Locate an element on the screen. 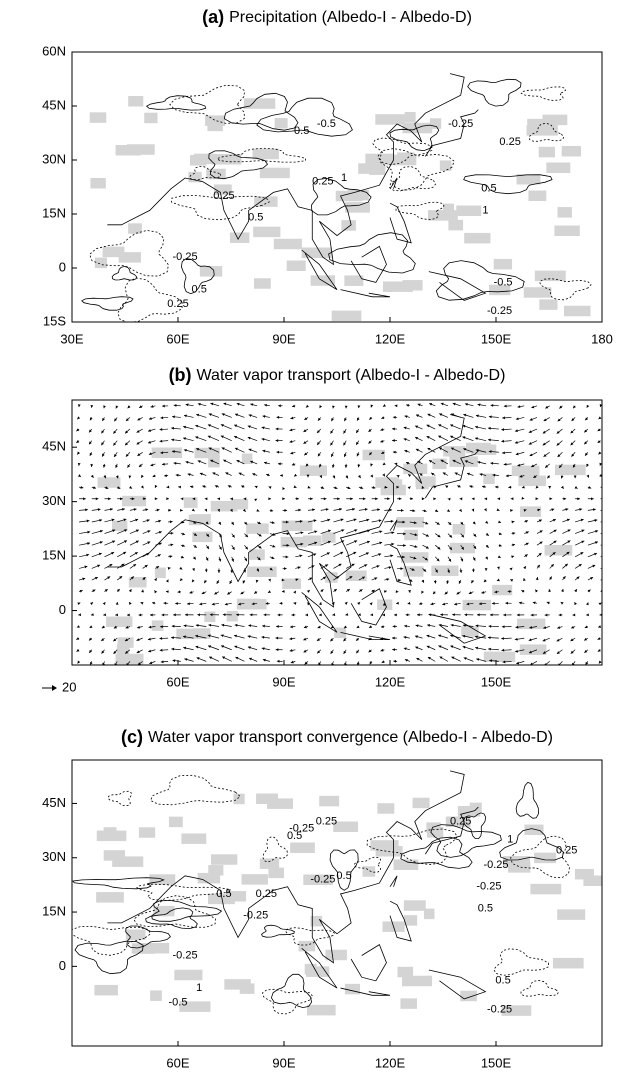 The height and width of the screenshot is (1085, 630). contour-label: -0.5 is located at coordinates (503, 282).